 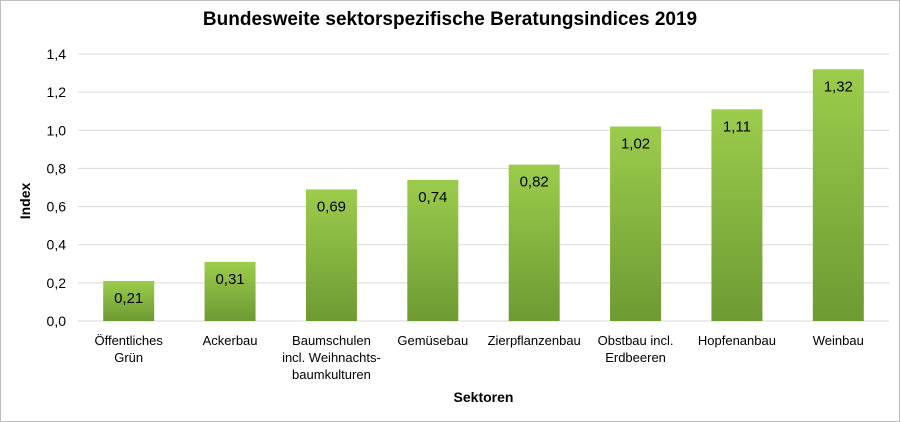 I want to click on x-axis-label: Sektoren, so click(x=483, y=397).